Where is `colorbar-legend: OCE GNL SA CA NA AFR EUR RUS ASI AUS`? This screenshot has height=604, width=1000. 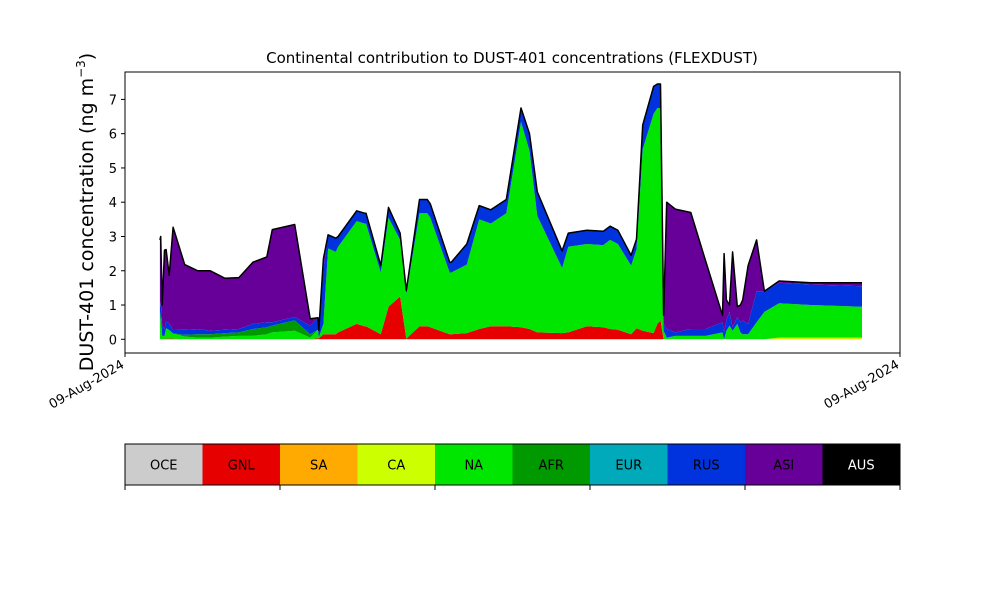
colorbar-legend: OCE GNL SA CA NA AFR EUR RUS ASI AUS is located at coordinates (512, 466).